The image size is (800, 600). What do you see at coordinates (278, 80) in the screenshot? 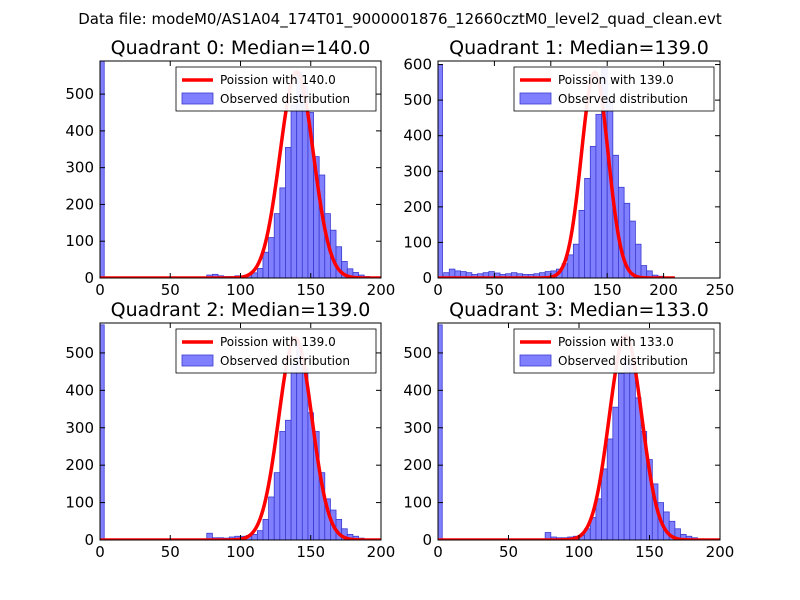
I see `legend-curve-label: Poission with 140.0` at bounding box center [278, 80].